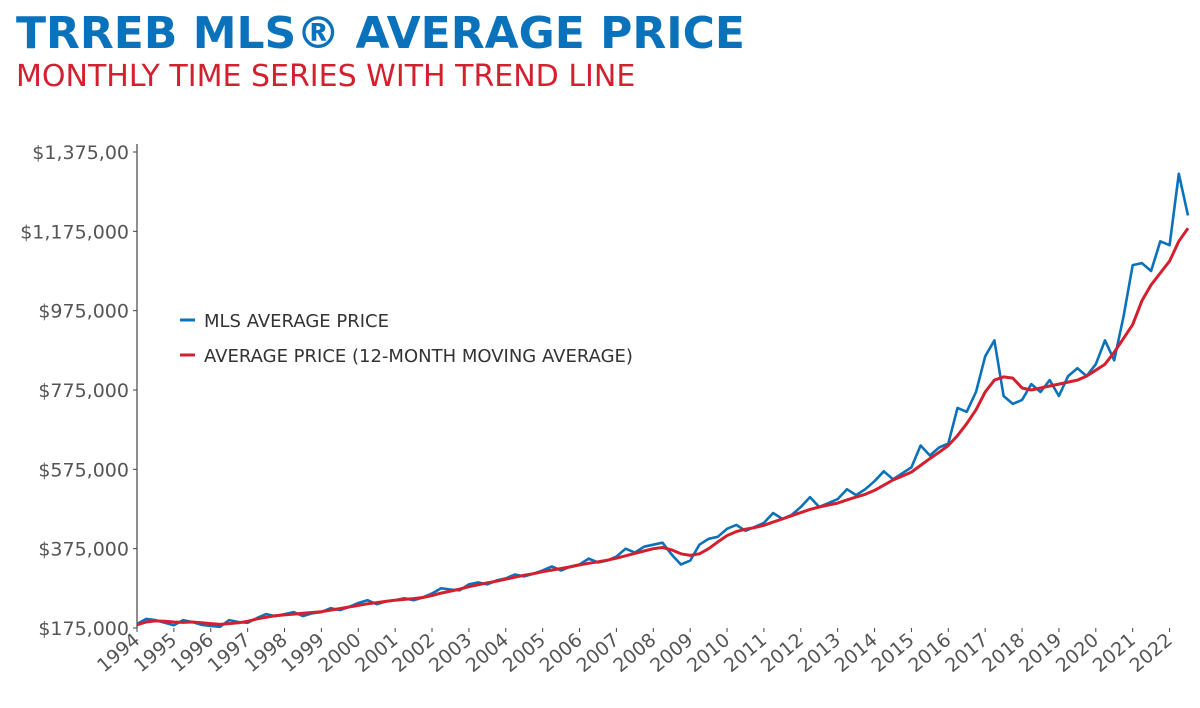 The width and height of the screenshot is (1200, 708). What do you see at coordinates (192, 653) in the screenshot?
I see `x-tick-label: 1996` at bounding box center [192, 653].